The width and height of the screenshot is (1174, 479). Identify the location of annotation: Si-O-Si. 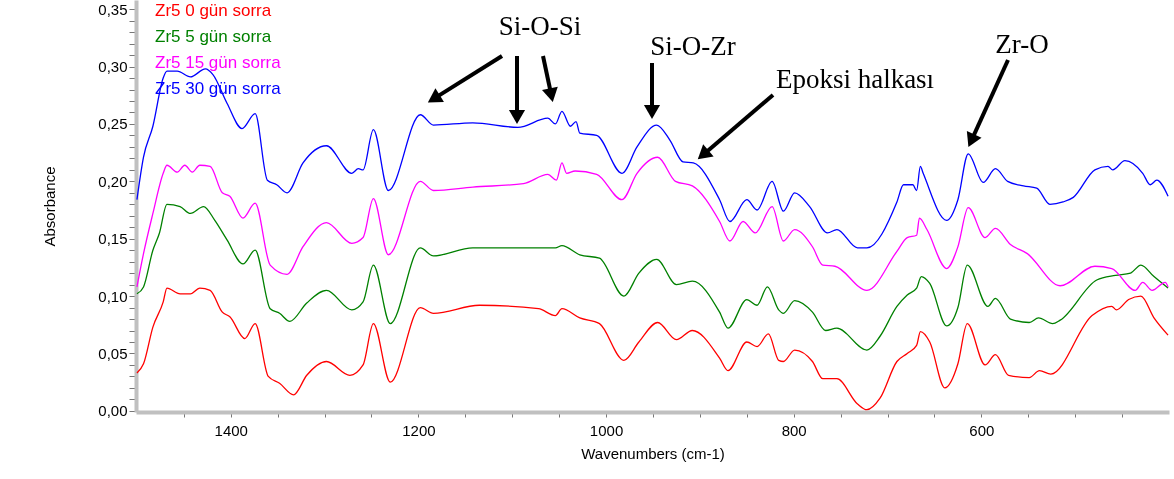
(540, 26).